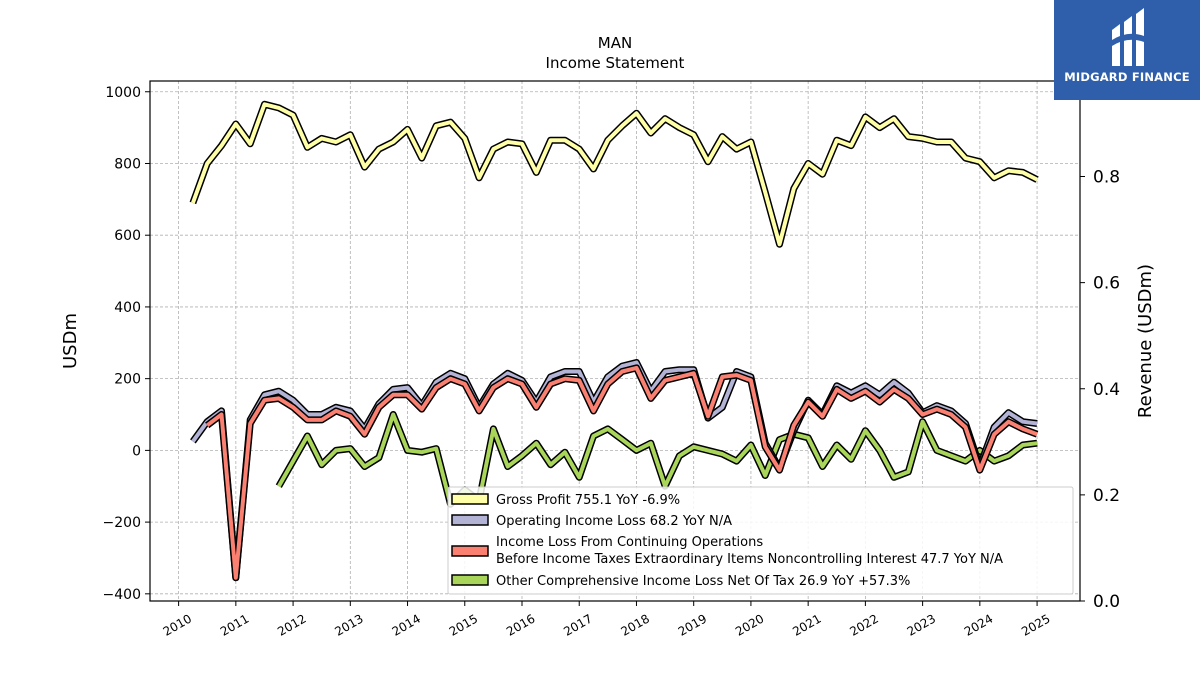 The height and width of the screenshot is (675, 1200). Describe the element at coordinates (470, 499) in the screenshot. I see `legend-swatch-gross-profit` at that location.